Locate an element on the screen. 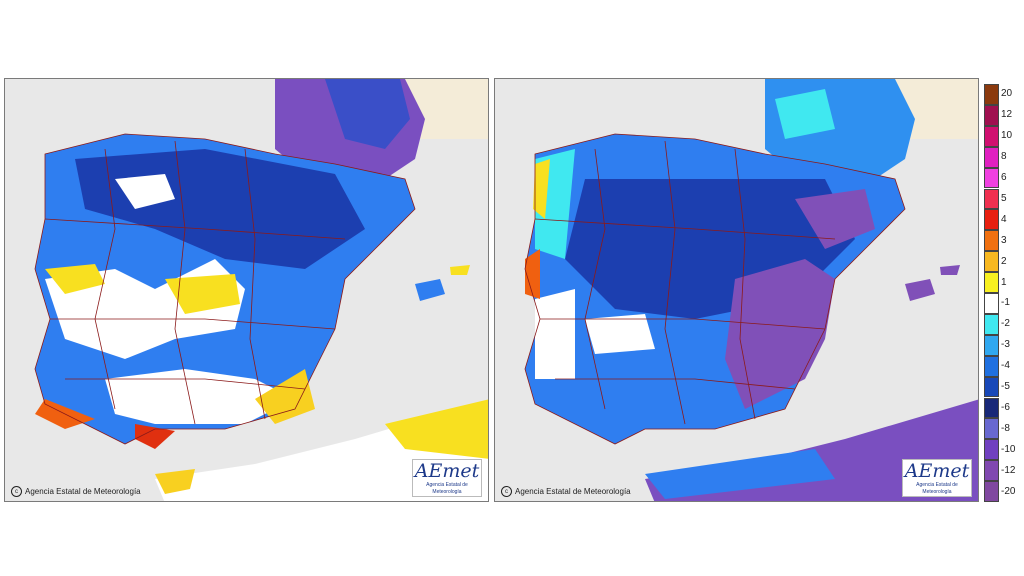  credit-left: c Agencia Estatal de Meteorología is located at coordinates (76, 491).